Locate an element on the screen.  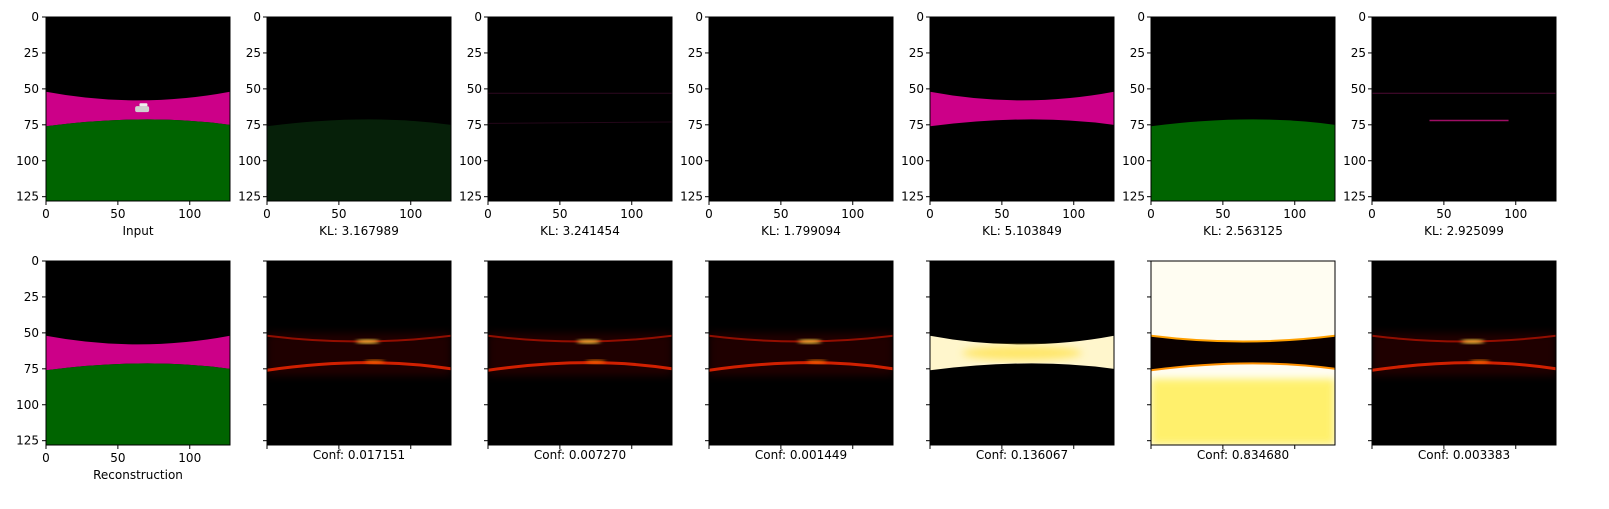
panel-label: Conf: 0.003383 is located at coordinates (1464, 455).